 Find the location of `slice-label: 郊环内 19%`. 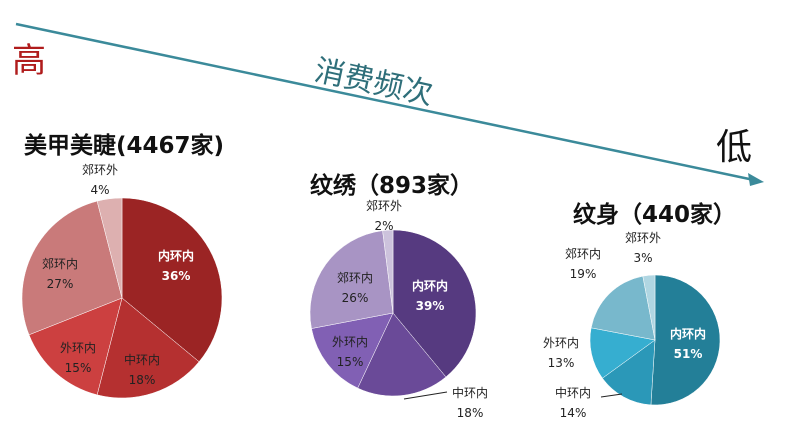

slice-label: 郊环内 19% is located at coordinates (583, 264).